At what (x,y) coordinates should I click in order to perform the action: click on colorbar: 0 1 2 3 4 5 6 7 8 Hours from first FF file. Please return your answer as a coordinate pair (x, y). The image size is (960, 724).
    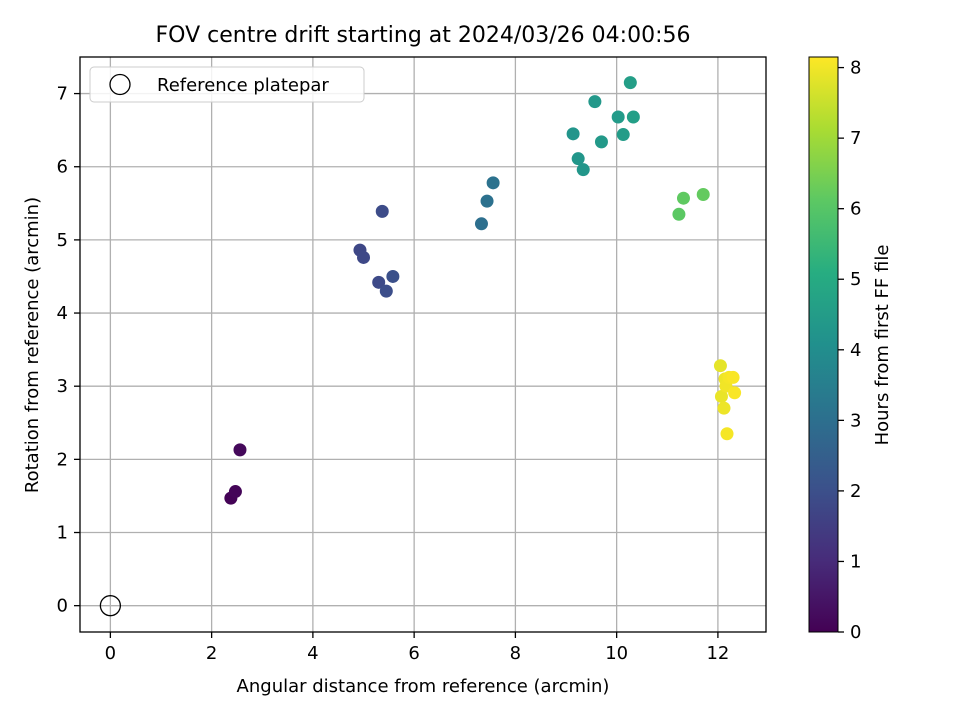
    Looking at the image, I should click on (850, 349).